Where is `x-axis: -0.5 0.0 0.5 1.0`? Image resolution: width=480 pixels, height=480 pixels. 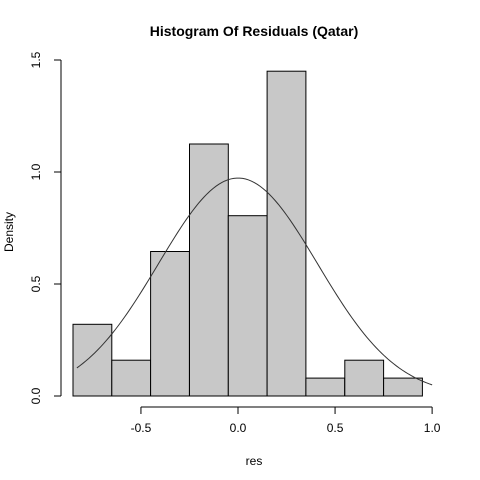 x-axis: -0.5 0.0 0.5 1.0 is located at coordinates (286, 420).